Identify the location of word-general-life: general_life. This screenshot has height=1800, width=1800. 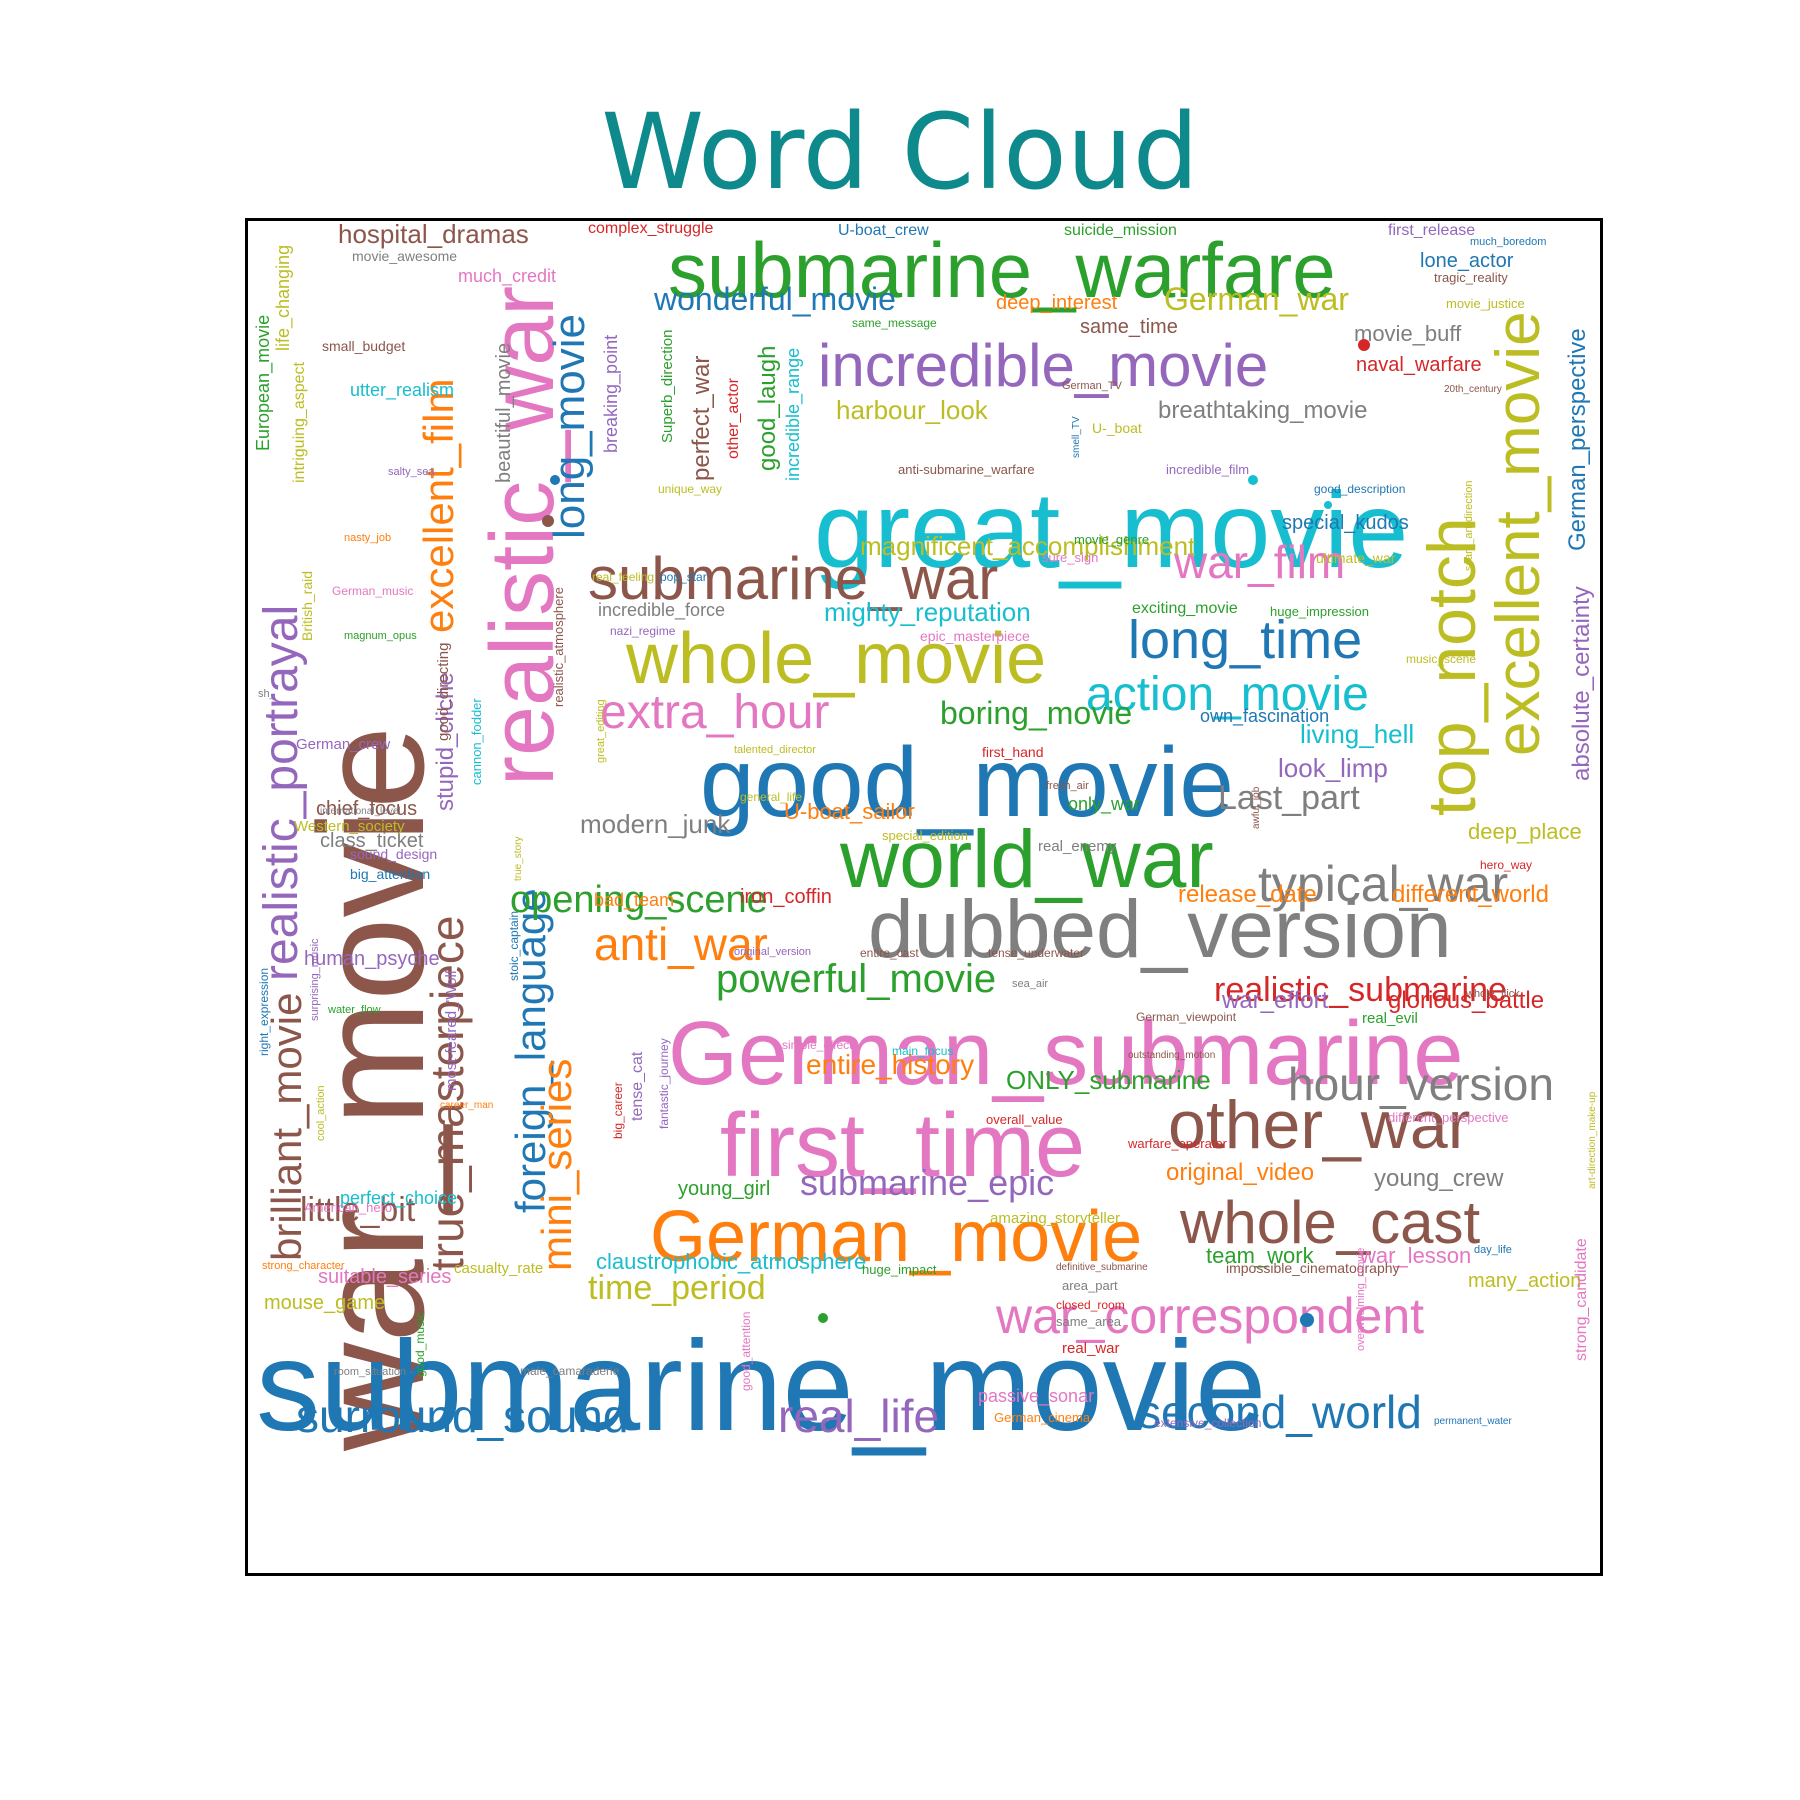
(771, 797).